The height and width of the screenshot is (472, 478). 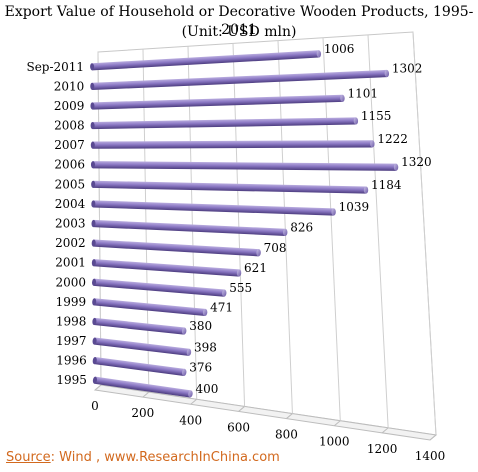 I want to click on category-label: 2009, so click(x=69, y=106).